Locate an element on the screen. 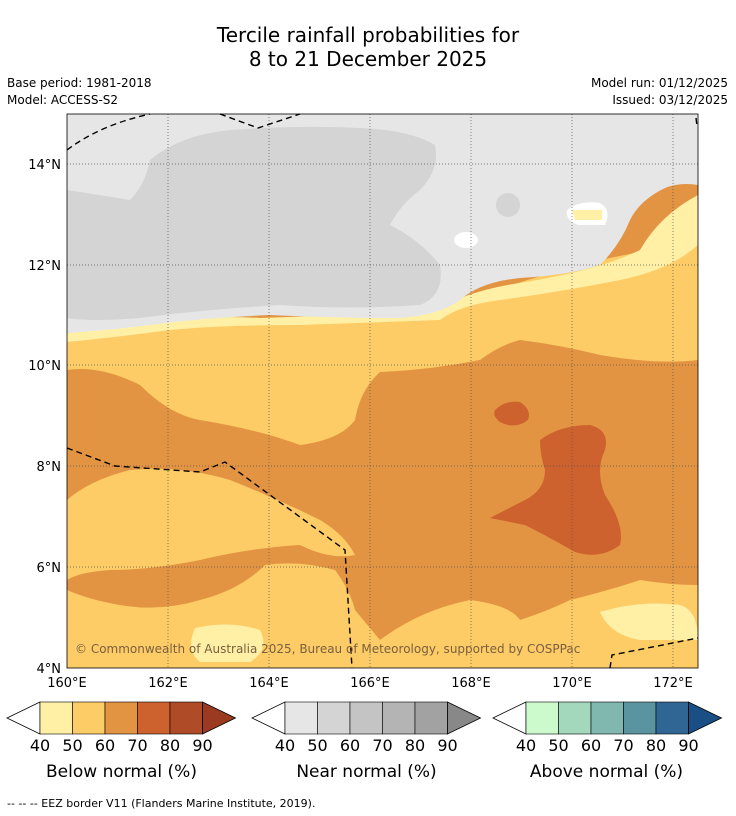 Image resolution: width=736 pixels, height=816 pixels. base-period: Base period: 1981-2018 is located at coordinates (79, 83).